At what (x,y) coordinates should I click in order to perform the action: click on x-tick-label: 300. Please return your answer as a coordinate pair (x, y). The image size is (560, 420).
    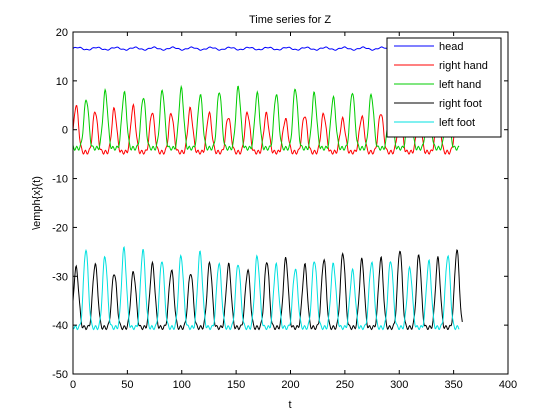
    Looking at the image, I should click on (399, 385).